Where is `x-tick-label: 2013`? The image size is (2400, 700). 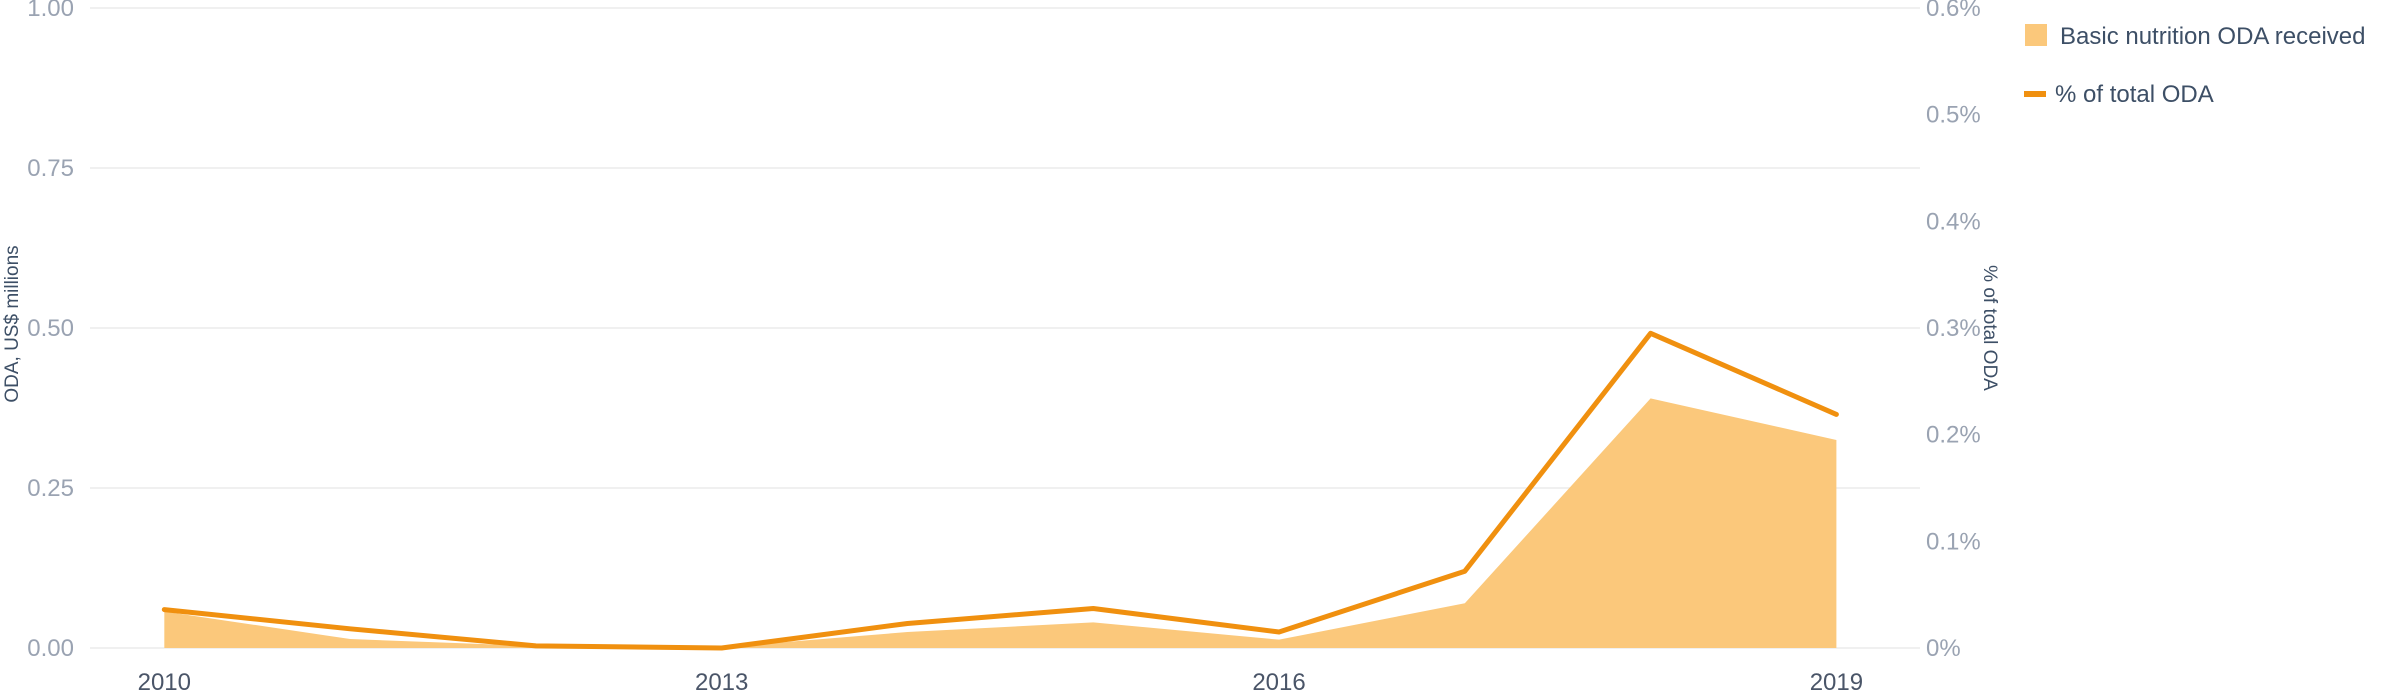
x-tick-label: 2013 is located at coordinates (721, 682).